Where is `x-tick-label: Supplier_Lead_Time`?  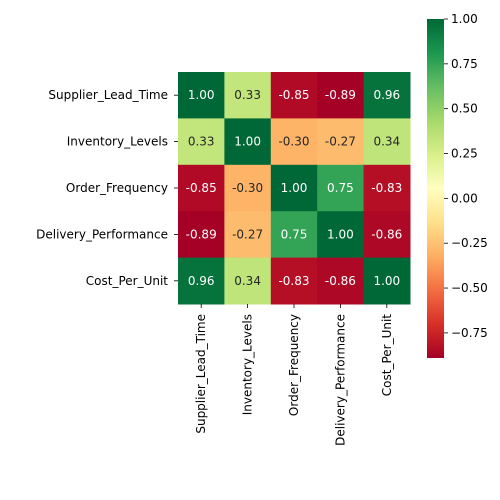 x-tick-label: Supplier_Lead_Time is located at coordinates (201, 374).